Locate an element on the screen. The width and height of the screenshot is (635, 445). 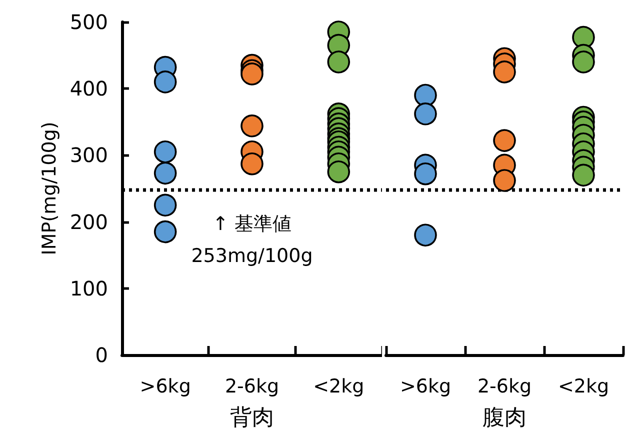
y-axis-title: IMP(mg/100g) is located at coordinates (49, 189).